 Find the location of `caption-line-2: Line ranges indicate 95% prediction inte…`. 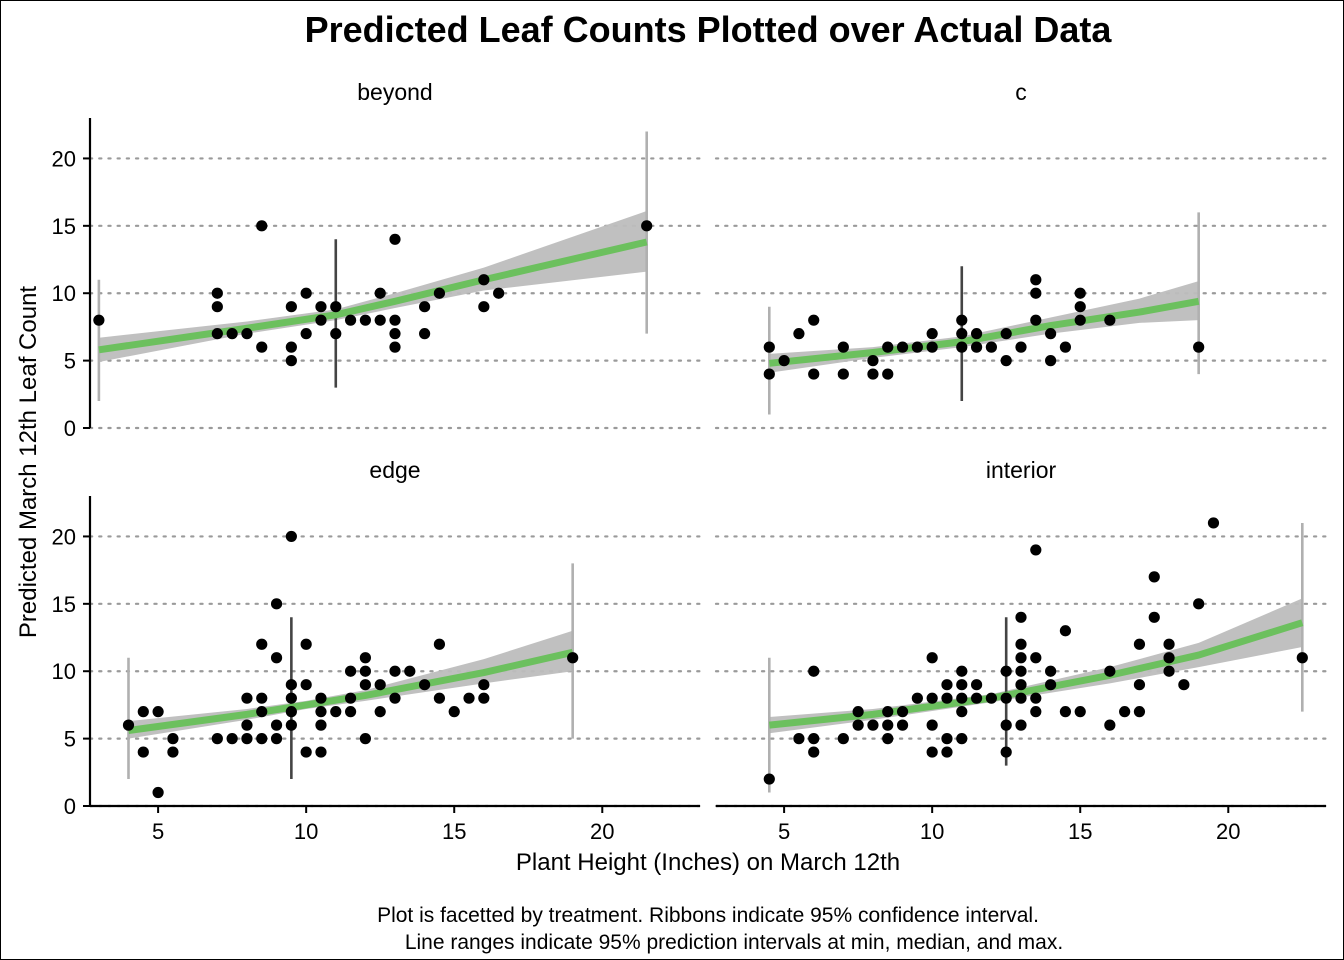

caption-line-2: Line ranges indicate 95% prediction inte… is located at coordinates (734, 942).